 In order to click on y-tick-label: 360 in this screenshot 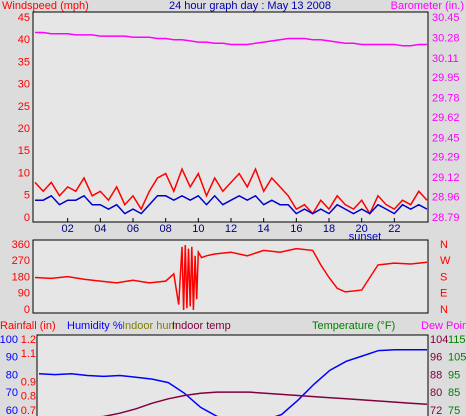, I will do `click(21, 245)`.